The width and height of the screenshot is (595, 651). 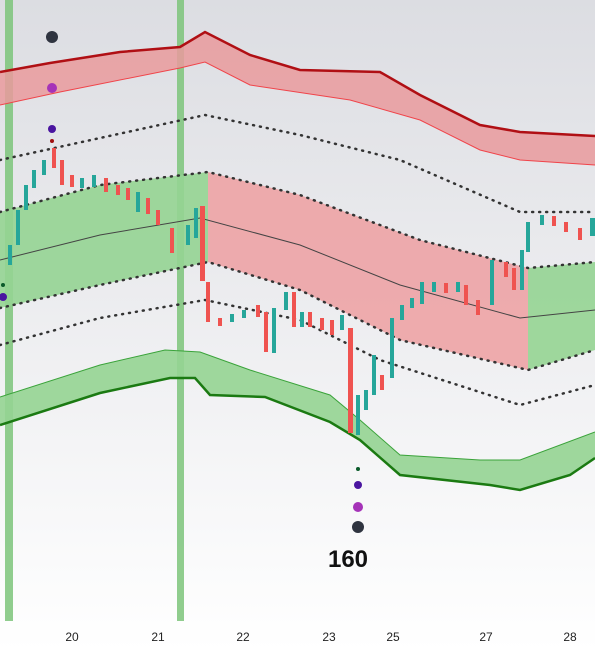 What do you see at coordinates (570, 637) in the screenshot?
I see `x-tick-label: 28` at bounding box center [570, 637].